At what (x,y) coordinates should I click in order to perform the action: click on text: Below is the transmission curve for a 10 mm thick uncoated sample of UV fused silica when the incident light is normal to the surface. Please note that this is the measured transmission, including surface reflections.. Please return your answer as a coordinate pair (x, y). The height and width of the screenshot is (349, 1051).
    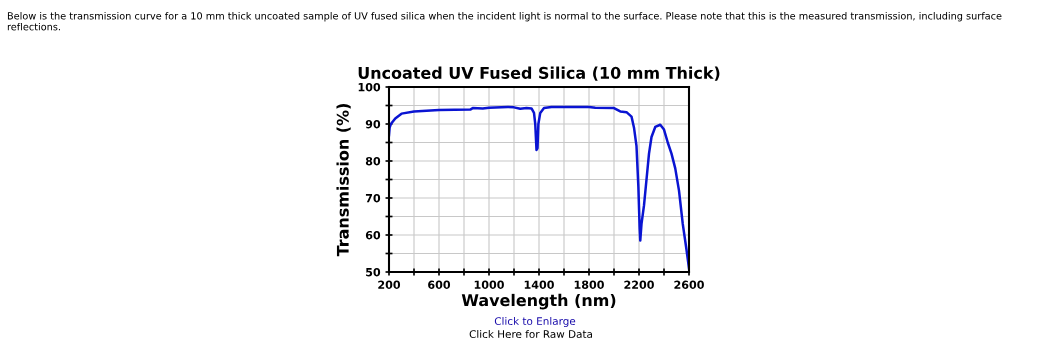
    Looking at the image, I should click on (504, 21).